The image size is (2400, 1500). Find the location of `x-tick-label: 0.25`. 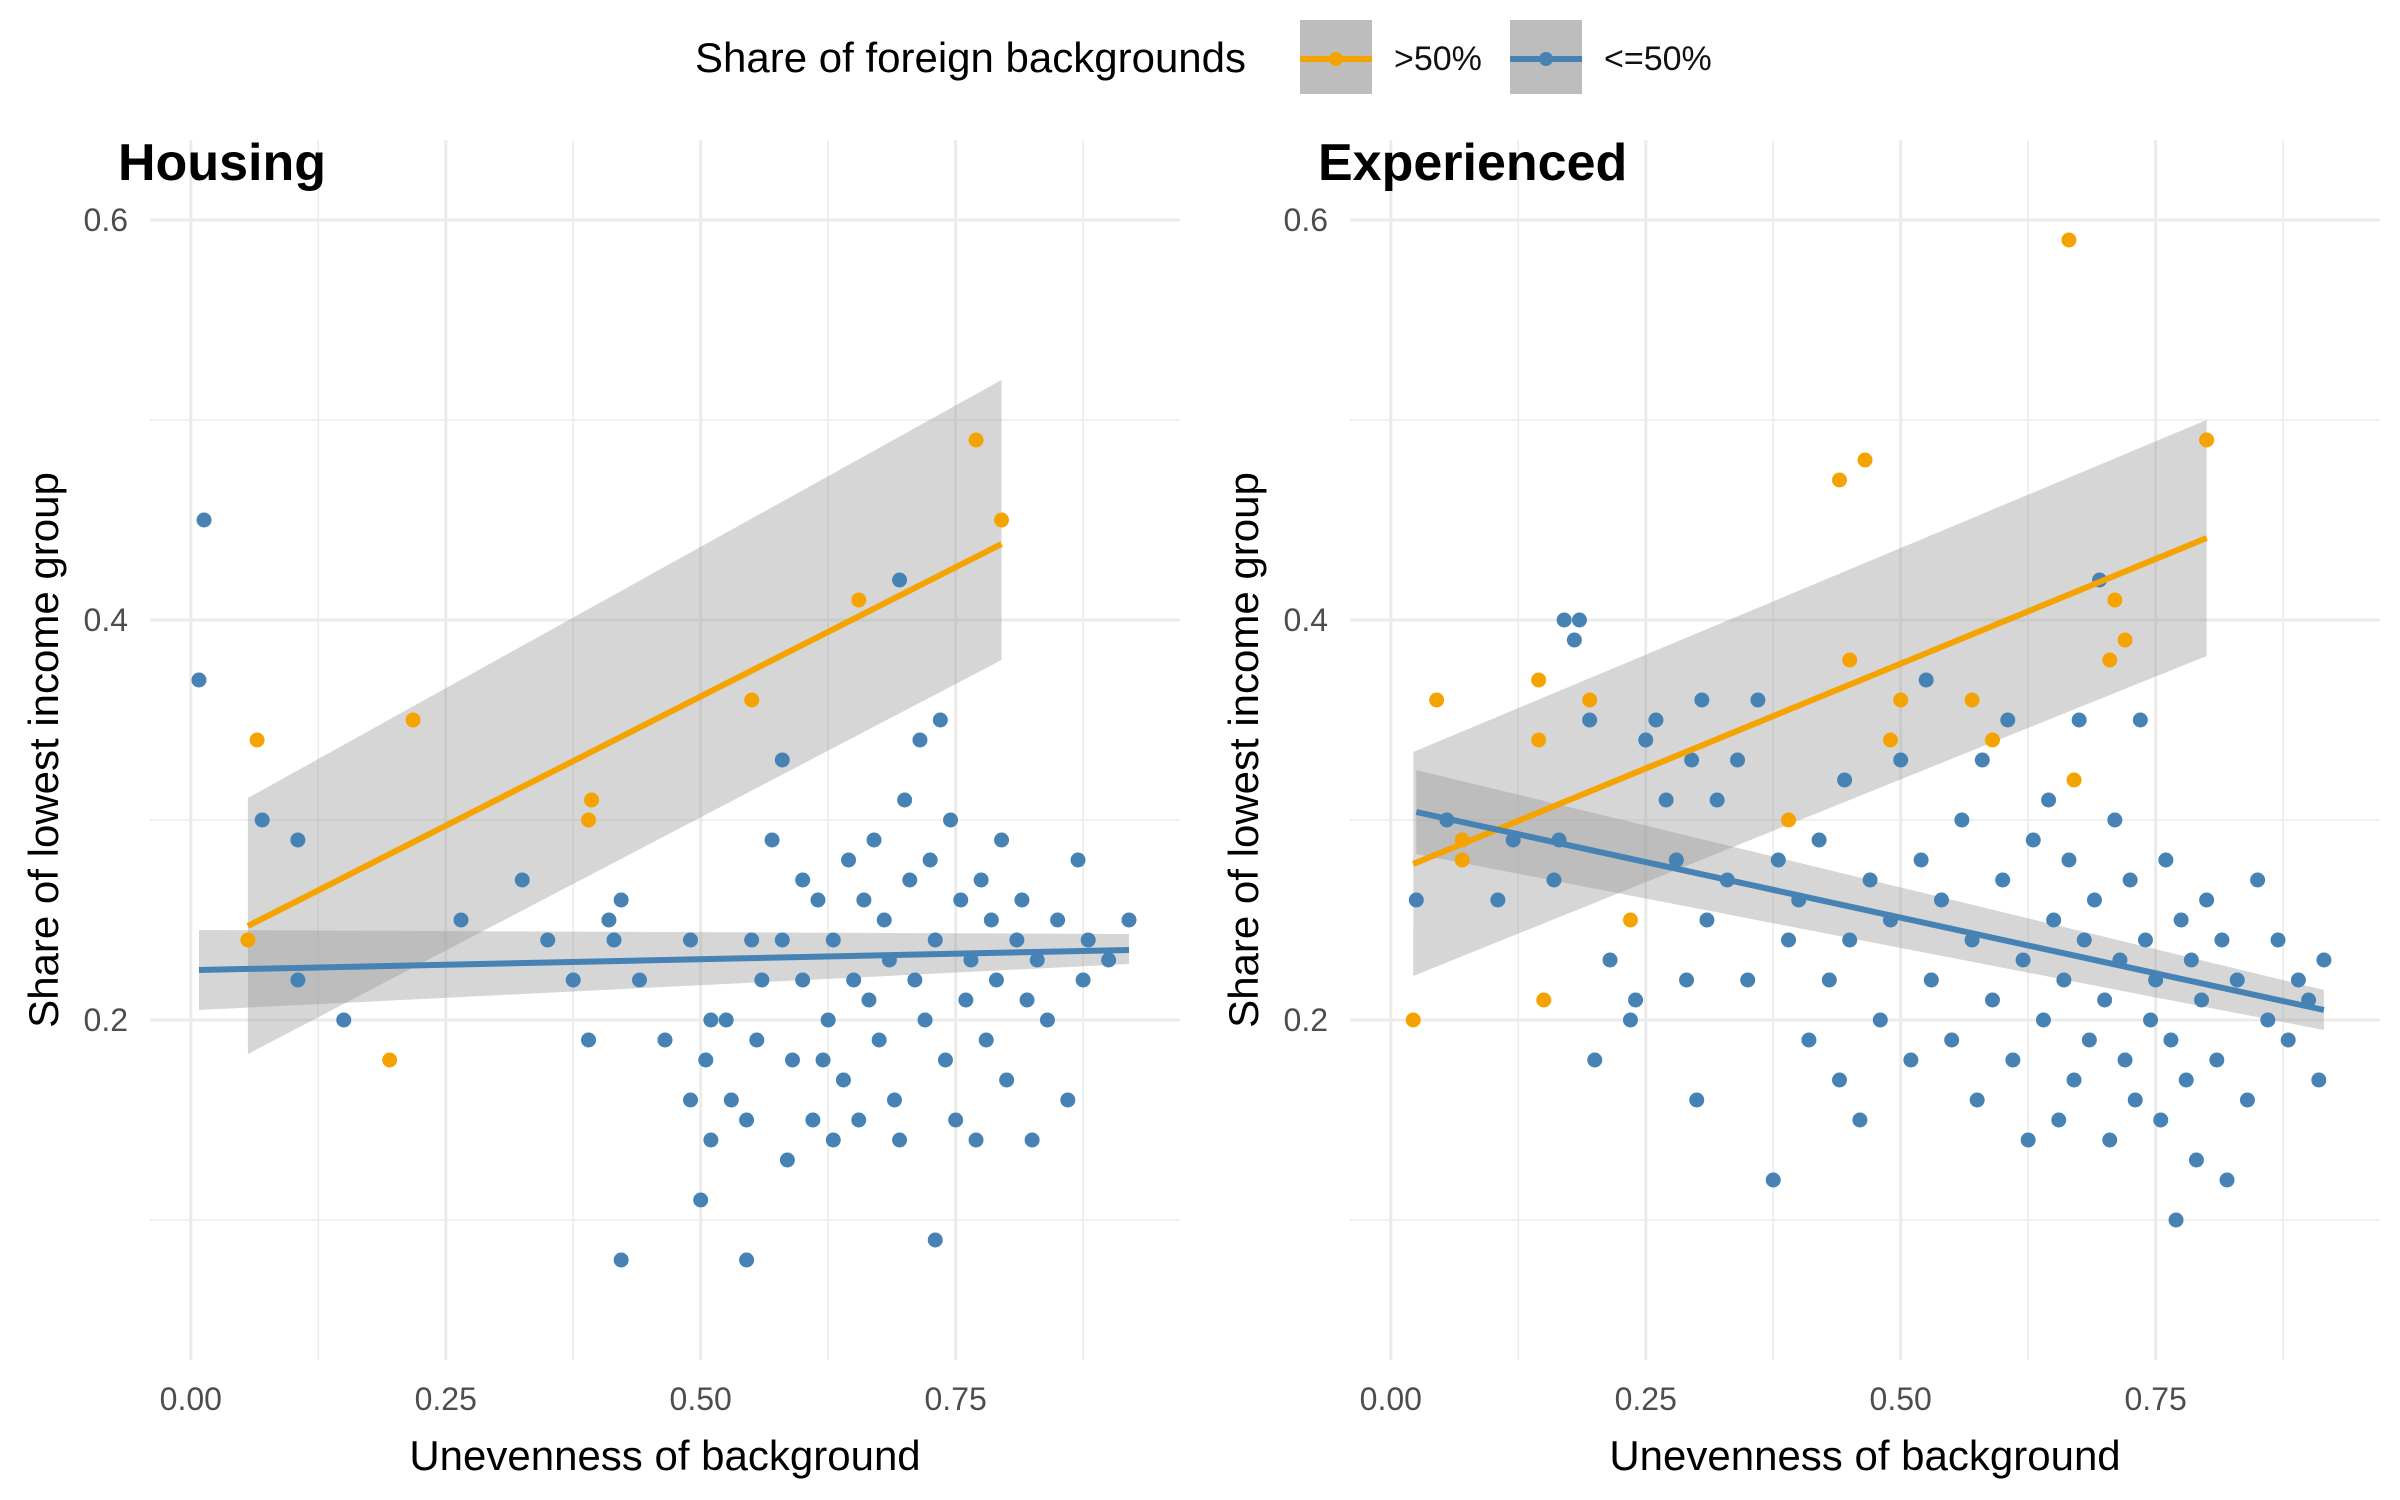

x-tick-label: 0.25 is located at coordinates (1646, 1399).